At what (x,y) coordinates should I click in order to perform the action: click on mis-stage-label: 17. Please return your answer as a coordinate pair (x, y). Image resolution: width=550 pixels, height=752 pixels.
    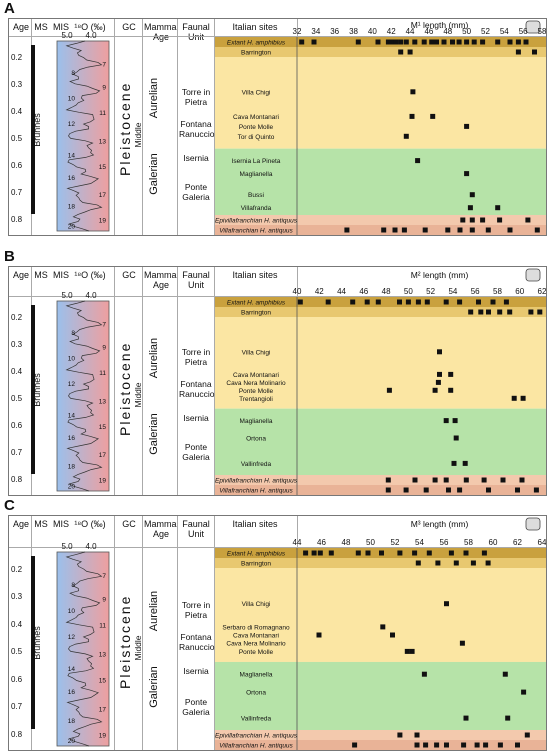
    Looking at the image, I should click on (103, 709).